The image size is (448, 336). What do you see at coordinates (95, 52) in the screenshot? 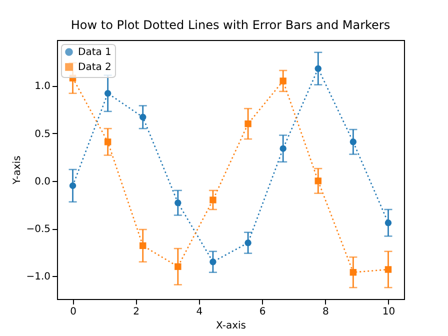
I see `legend-label: Data 1` at bounding box center [95, 52].